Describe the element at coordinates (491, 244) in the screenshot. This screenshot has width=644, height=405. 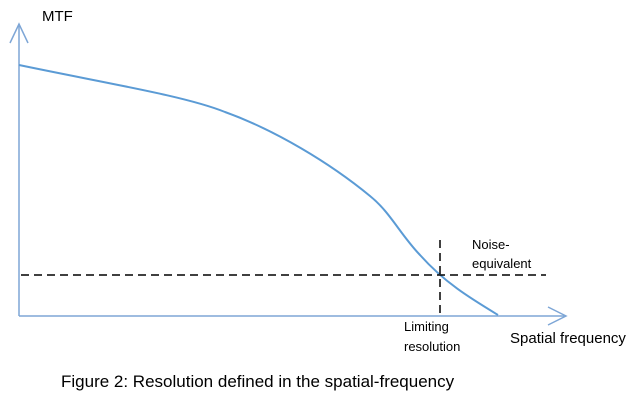
I see `noise-label-line1: Noise-` at that location.